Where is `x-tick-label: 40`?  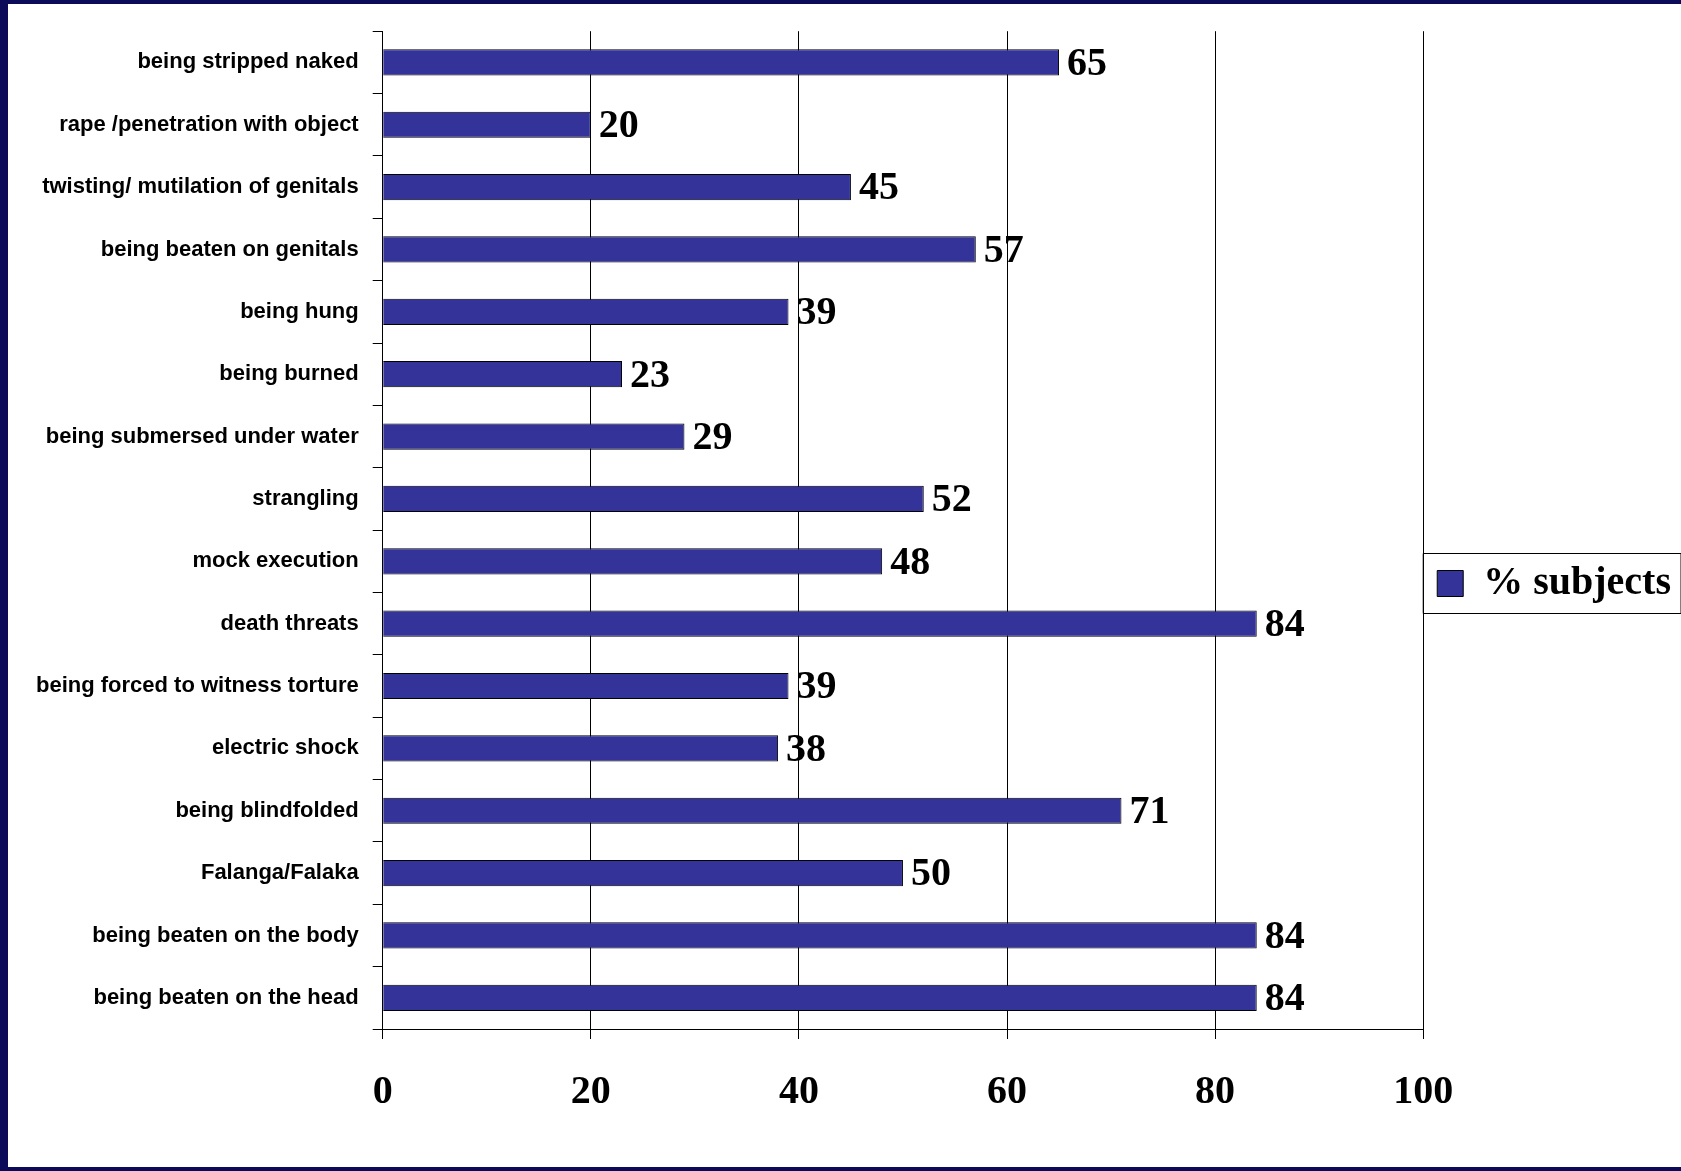 x-tick-label: 40 is located at coordinates (798, 1090).